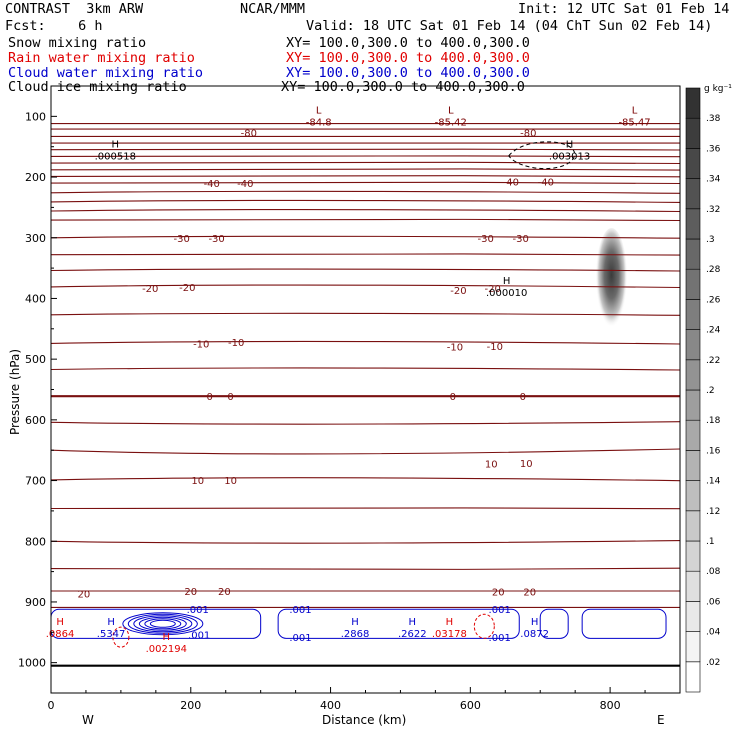 This screenshot has height=740, width=740. I want to click on isotherm-label-23: 10, so click(230, 481).